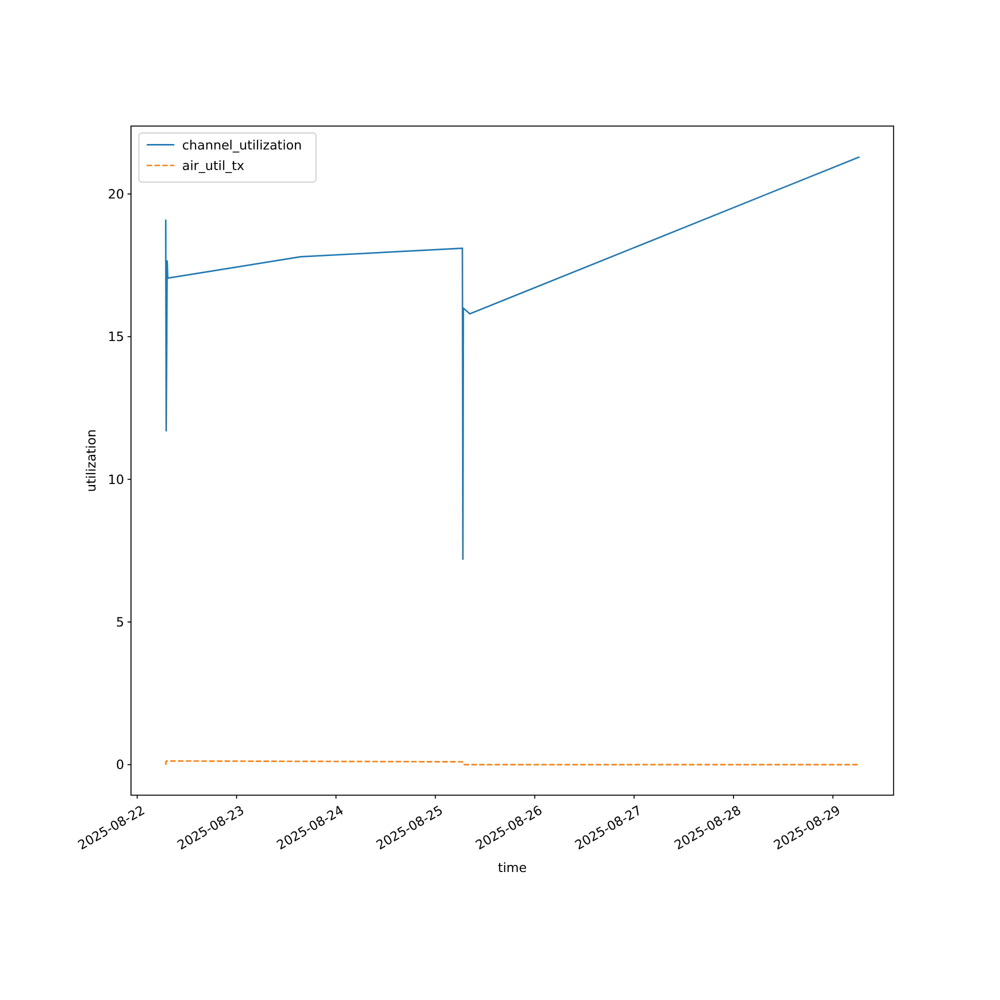  What do you see at coordinates (116, 194) in the screenshot?
I see `y-tick-label: 20` at bounding box center [116, 194].